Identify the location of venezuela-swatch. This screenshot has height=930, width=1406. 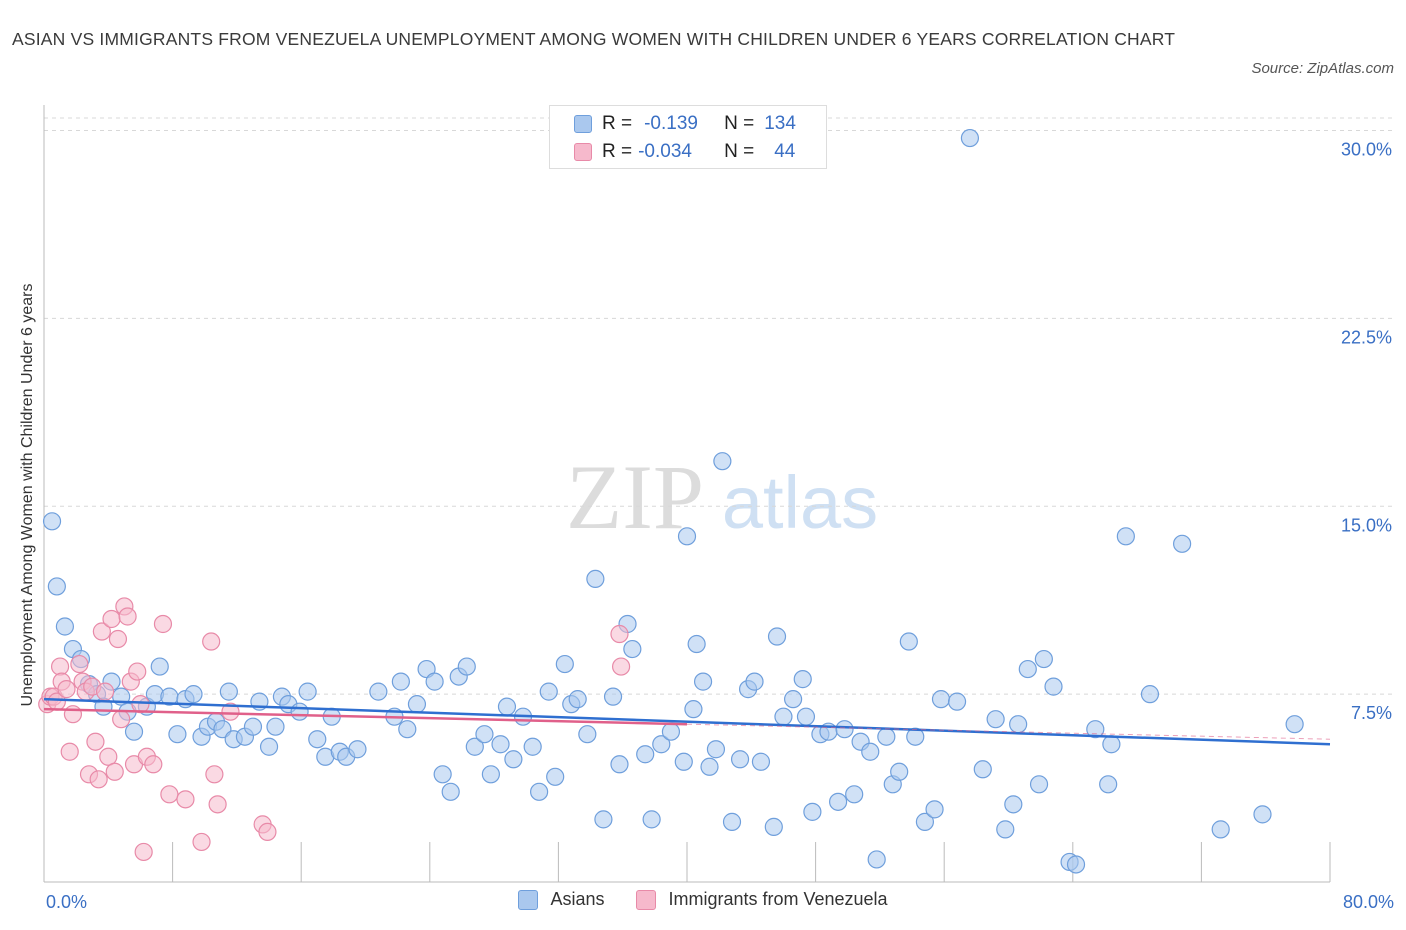
(583, 152).